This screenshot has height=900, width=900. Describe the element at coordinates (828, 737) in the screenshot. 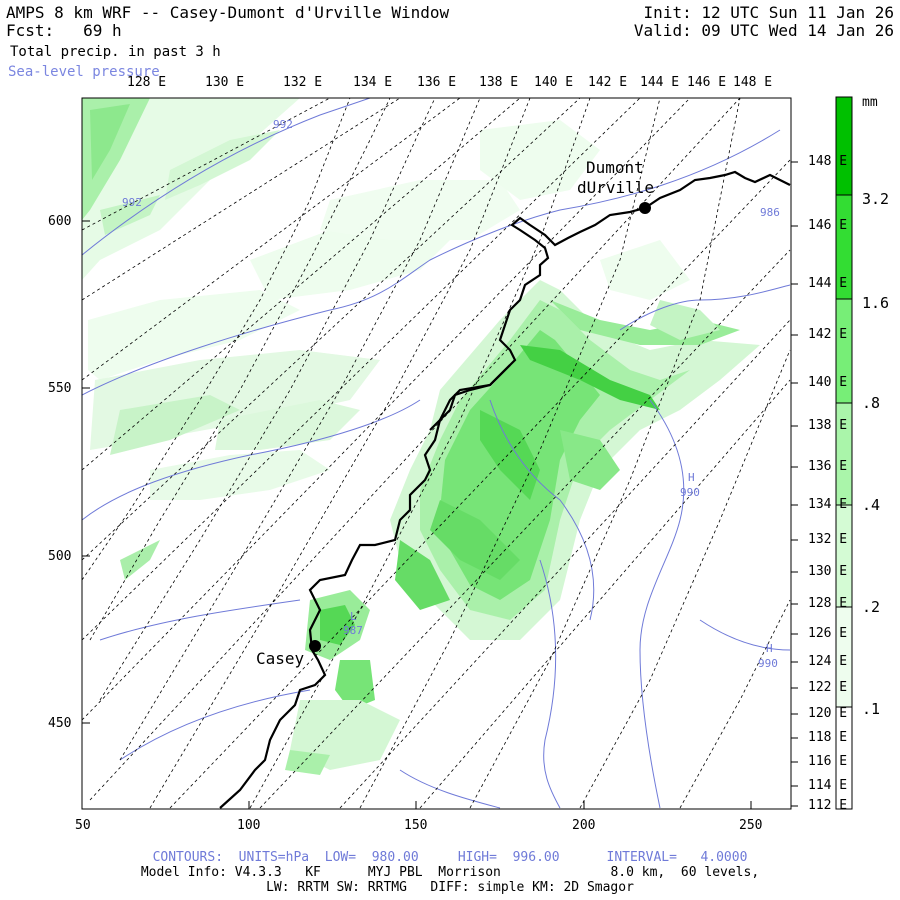

I see `right-lat-label: 118 E` at that location.